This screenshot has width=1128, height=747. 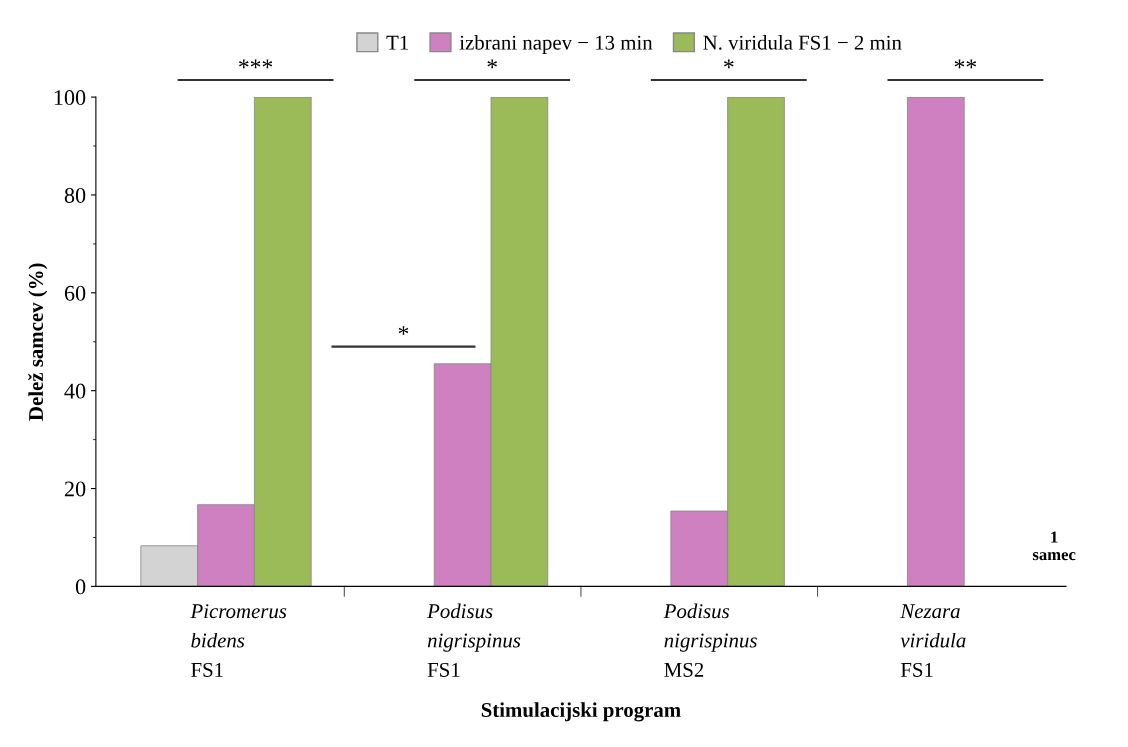 I want to click on annotation: 1 samec, so click(x=1054, y=546).